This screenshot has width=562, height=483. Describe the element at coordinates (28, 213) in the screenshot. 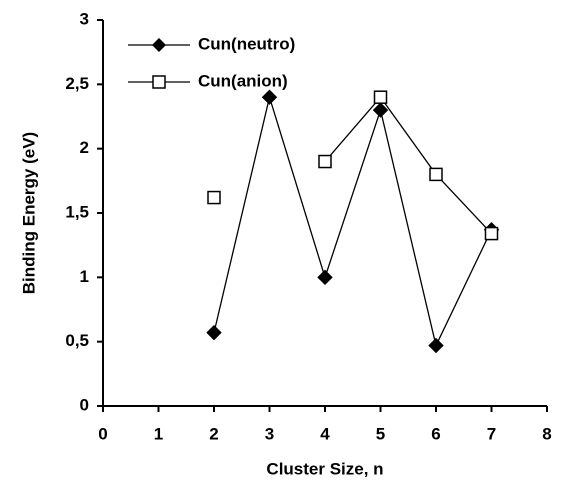

I see `y-axis-label: Binding Energy (eV)` at that location.